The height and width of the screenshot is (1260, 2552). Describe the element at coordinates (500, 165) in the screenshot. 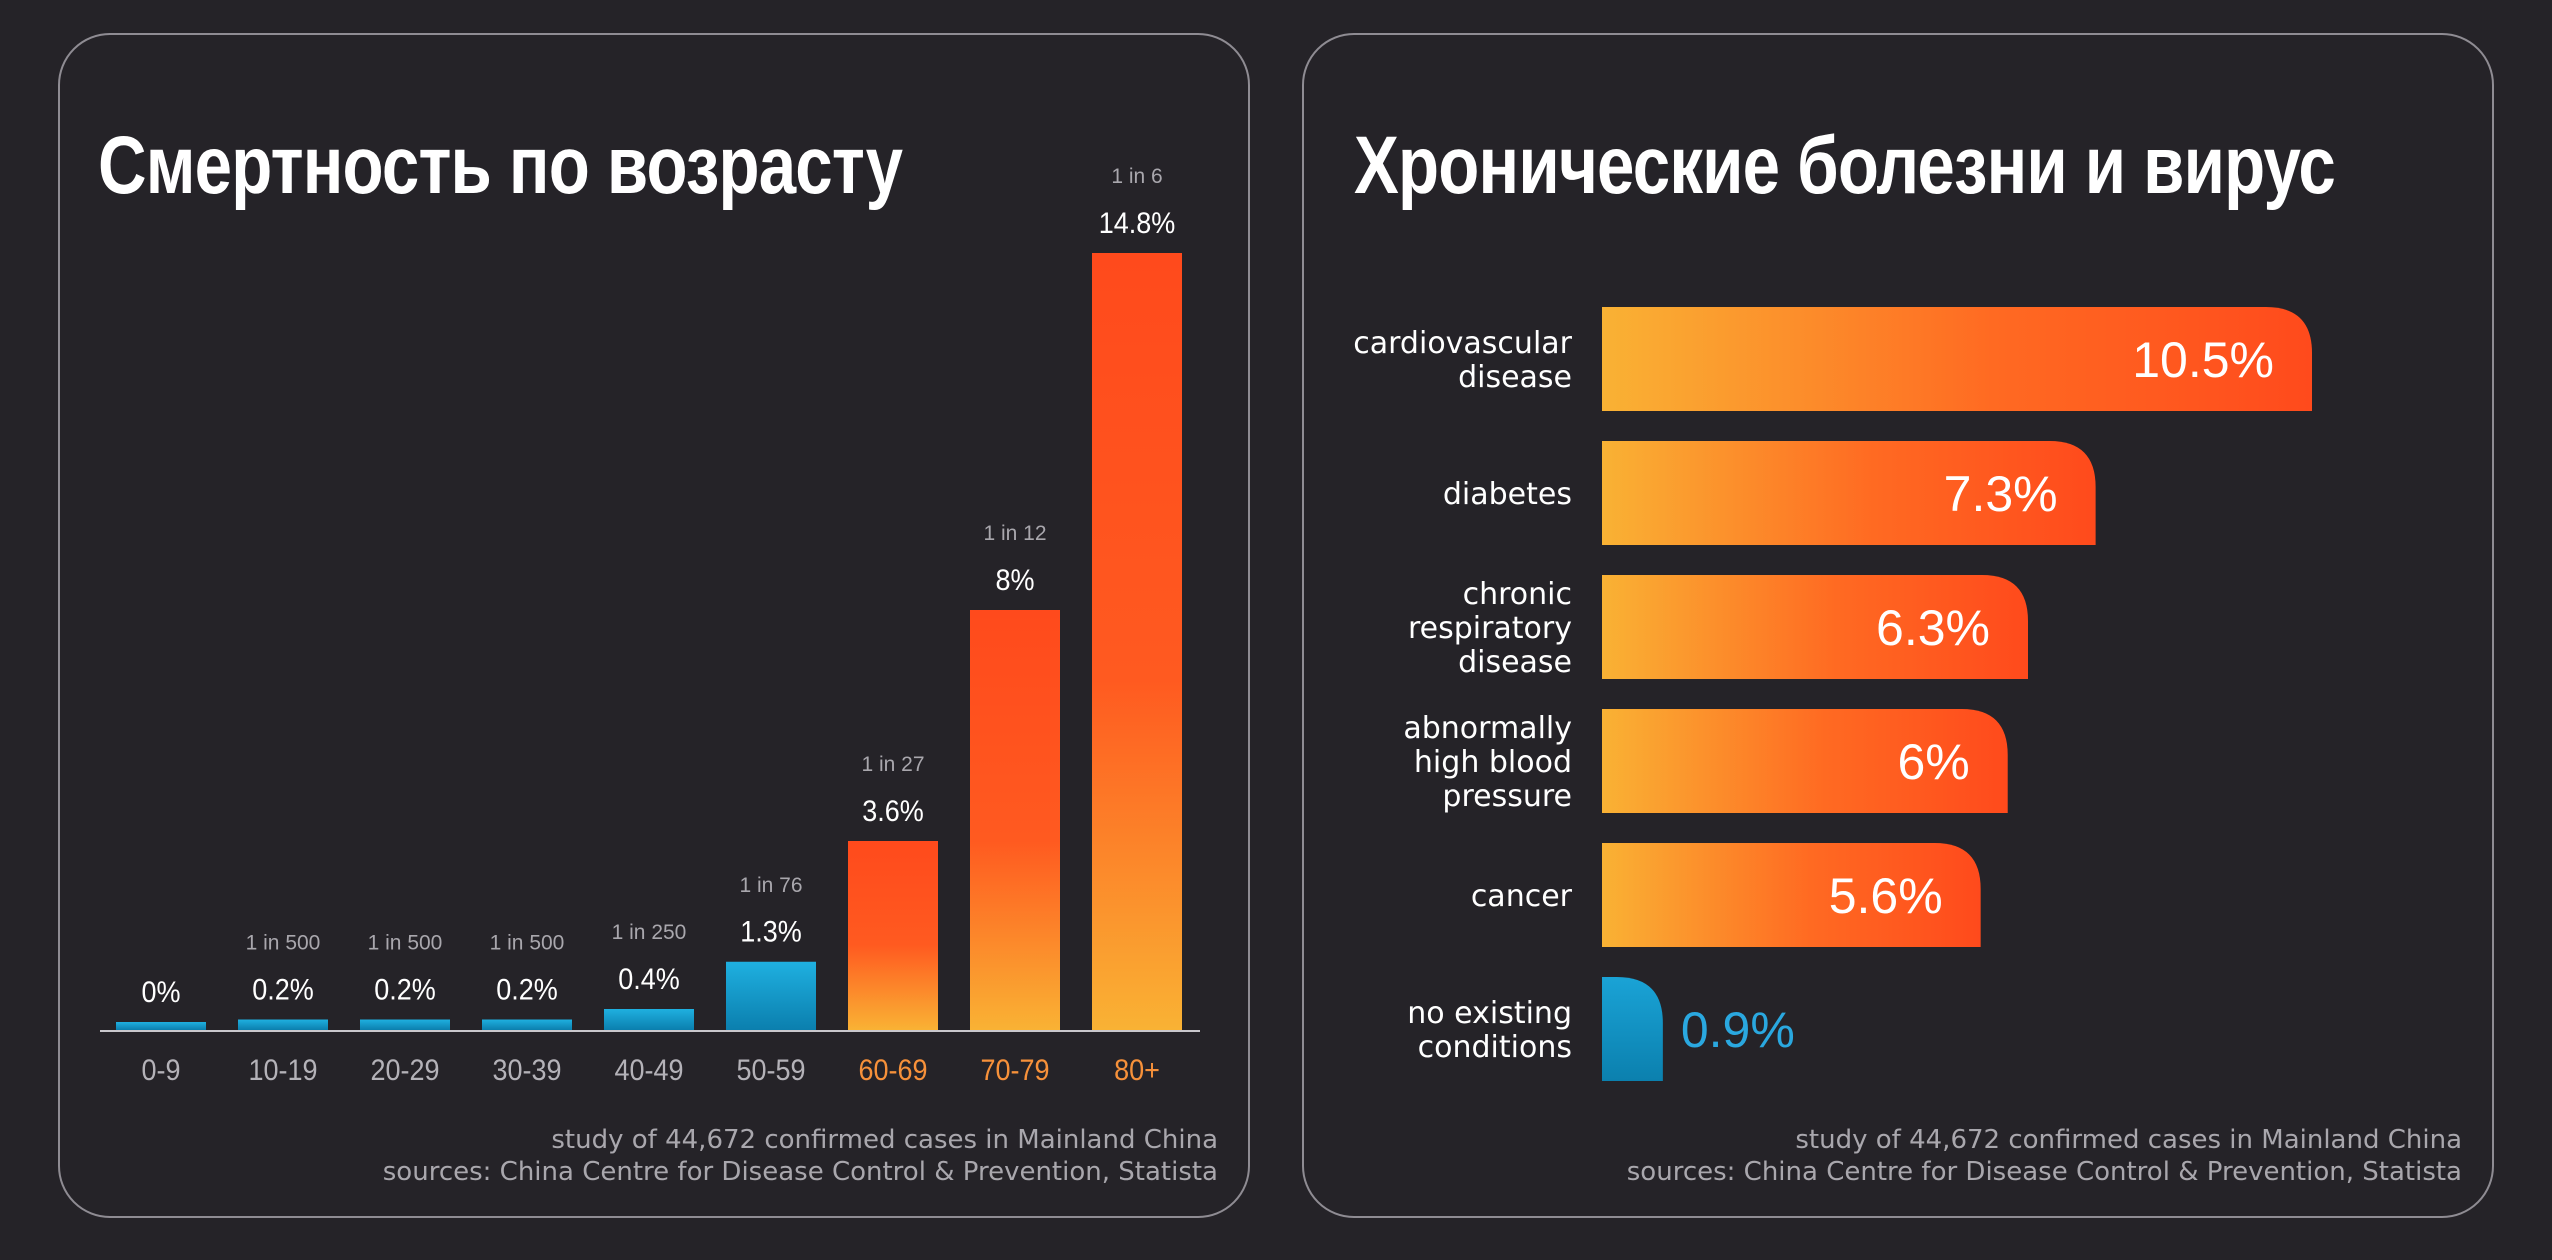

I see `page-title: Смертность по возрасту` at that location.